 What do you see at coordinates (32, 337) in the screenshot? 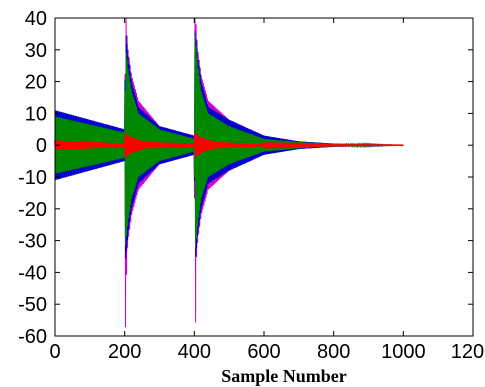
I see `y-tick-label: -60` at bounding box center [32, 337].